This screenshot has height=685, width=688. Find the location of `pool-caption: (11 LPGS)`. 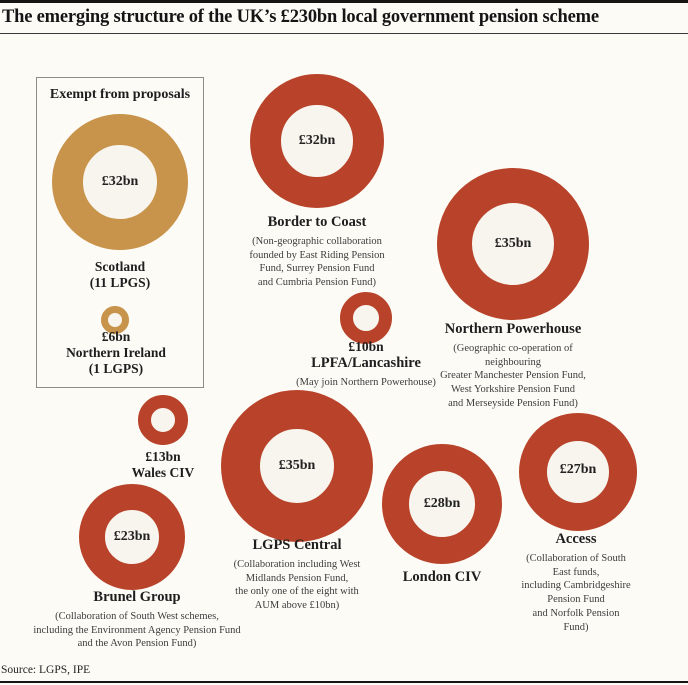

pool-caption: (11 LPGS) is located at coordinates (120, 283).